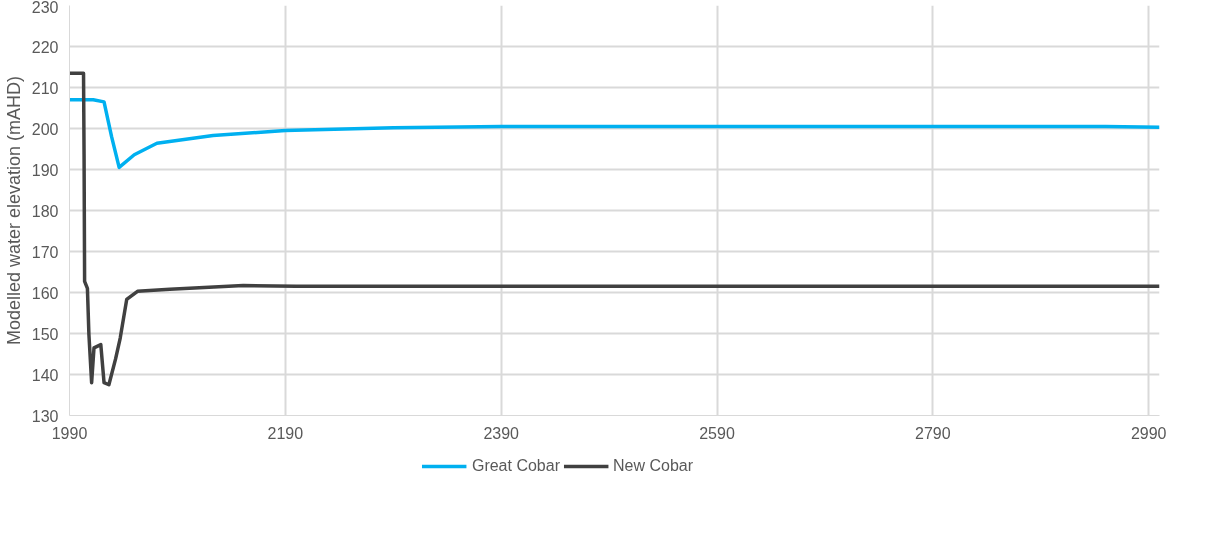 This screenshot has width=1217, height=542. Describe the element at coordinates (501, 433) in the screenshot. I see `x-tick-label: 2390` at that location.